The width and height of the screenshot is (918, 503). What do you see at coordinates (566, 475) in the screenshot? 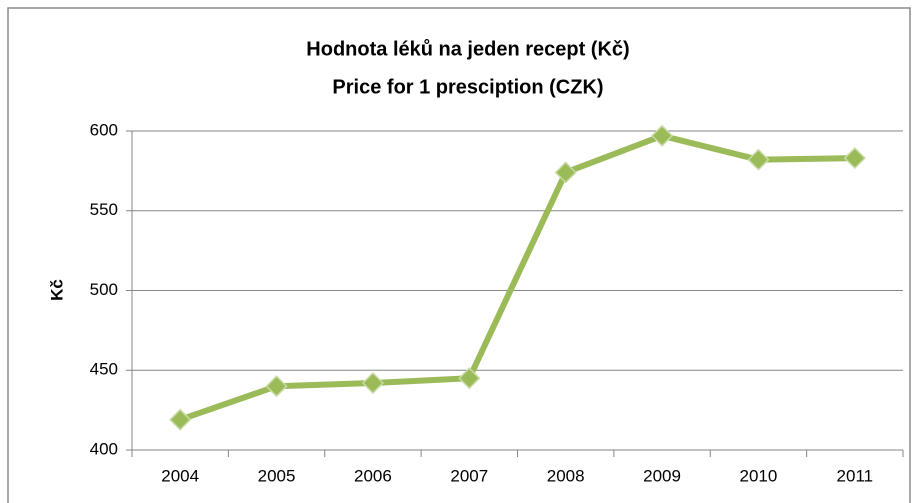
I see `x-tick-label: 2008` at bounding box center [566, 475].